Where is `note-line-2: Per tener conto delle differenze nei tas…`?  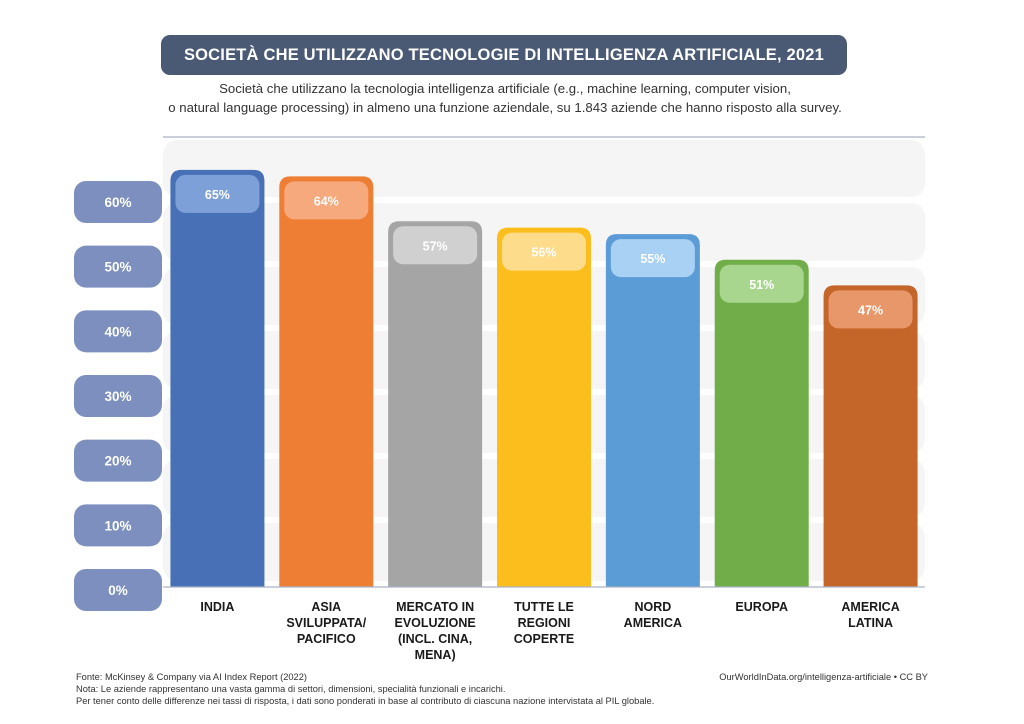
note-line-2: Per tener conto delle differenze nei tas… is located at coordinates (365, 701).